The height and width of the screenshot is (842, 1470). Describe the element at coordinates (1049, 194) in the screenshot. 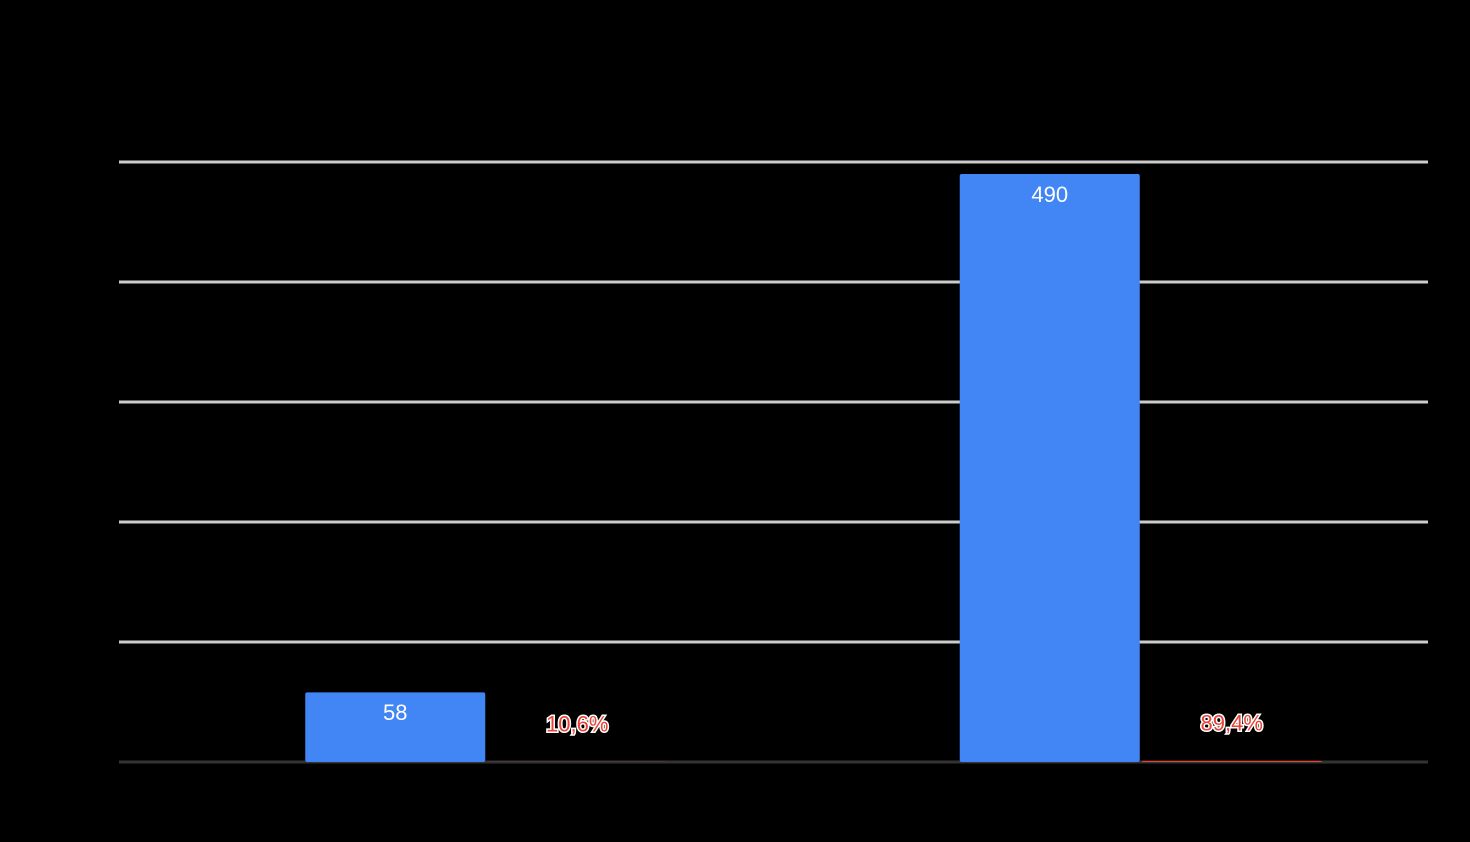

I see `data-label: 490` at that location.